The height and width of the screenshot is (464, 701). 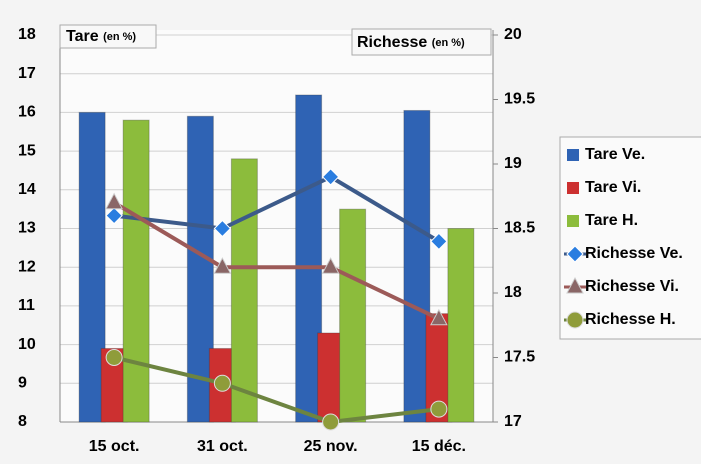 I want to click on y-tick-label: 8, so click(x=22, y=421).